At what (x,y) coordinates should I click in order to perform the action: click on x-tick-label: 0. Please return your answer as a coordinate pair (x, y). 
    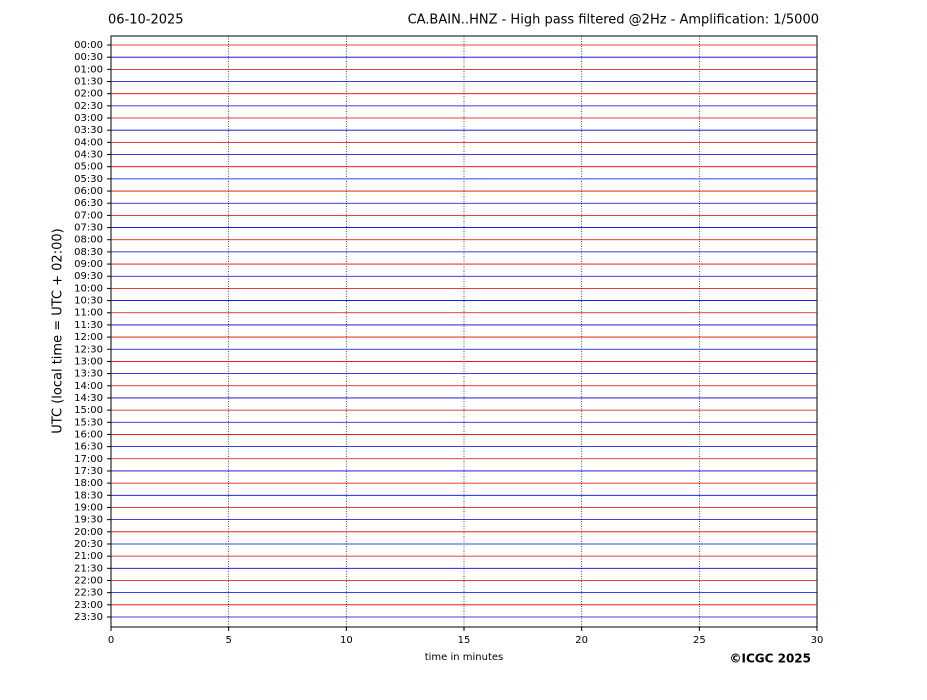
    Looking at the image, I should click on (111, 640).